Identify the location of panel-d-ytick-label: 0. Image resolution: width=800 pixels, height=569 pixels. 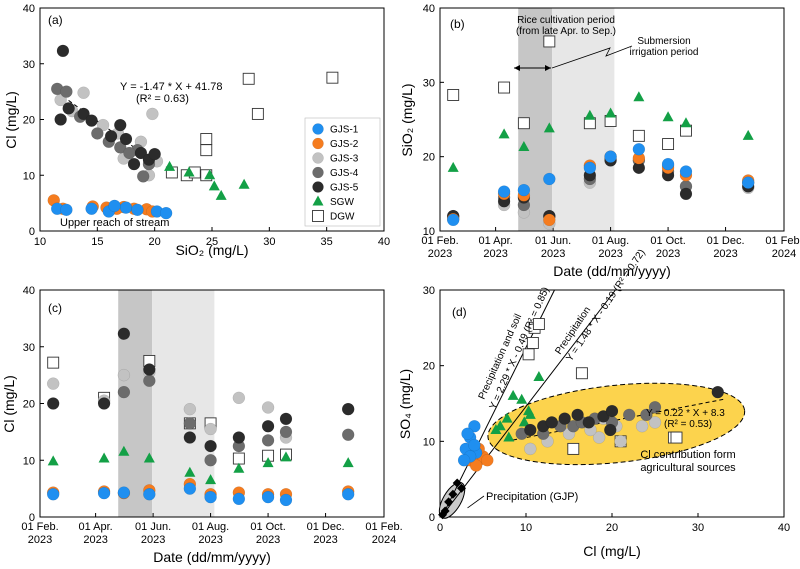
(432, 518).